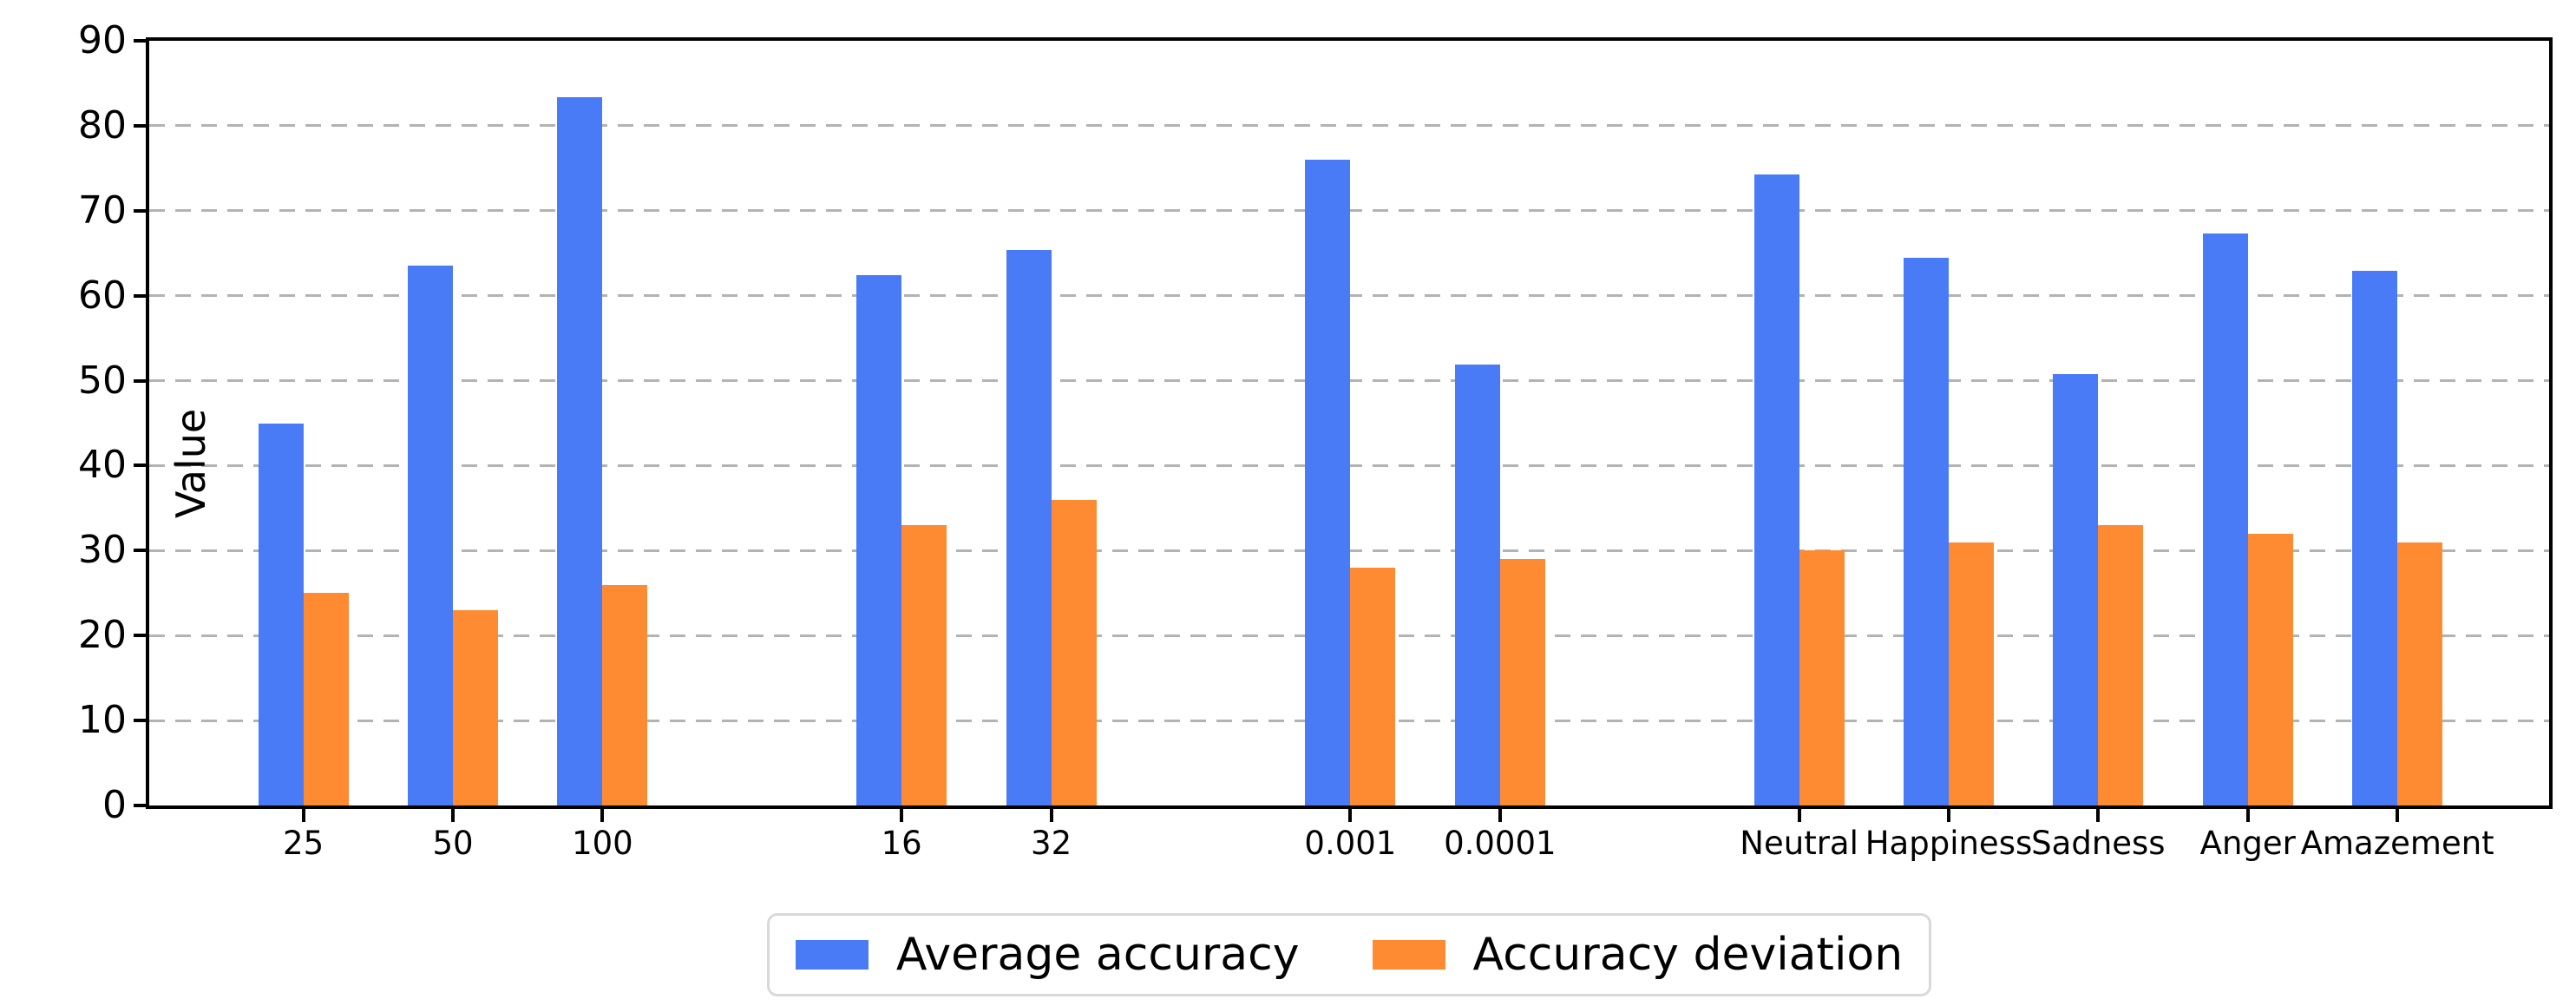  I want to click on legend-item-average-accuracy: Average accuracy, so click(1047, 955).